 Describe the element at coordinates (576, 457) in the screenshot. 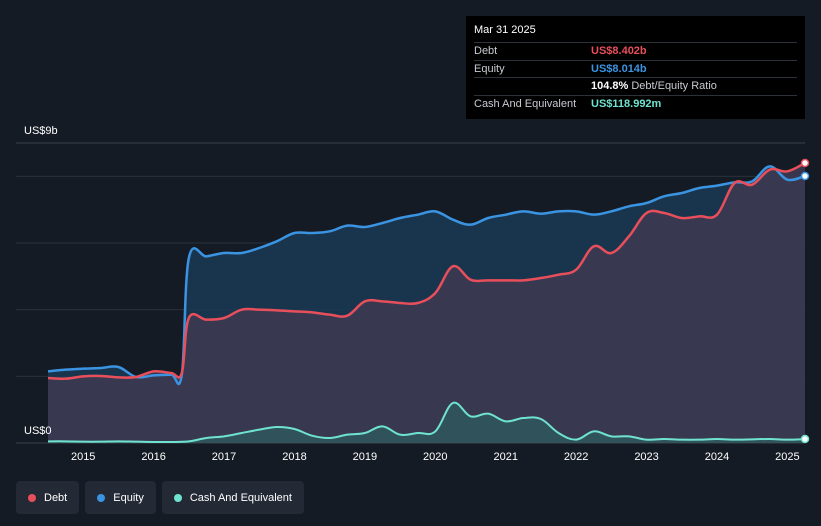

I see `x-tick-label: 2022` at that location.